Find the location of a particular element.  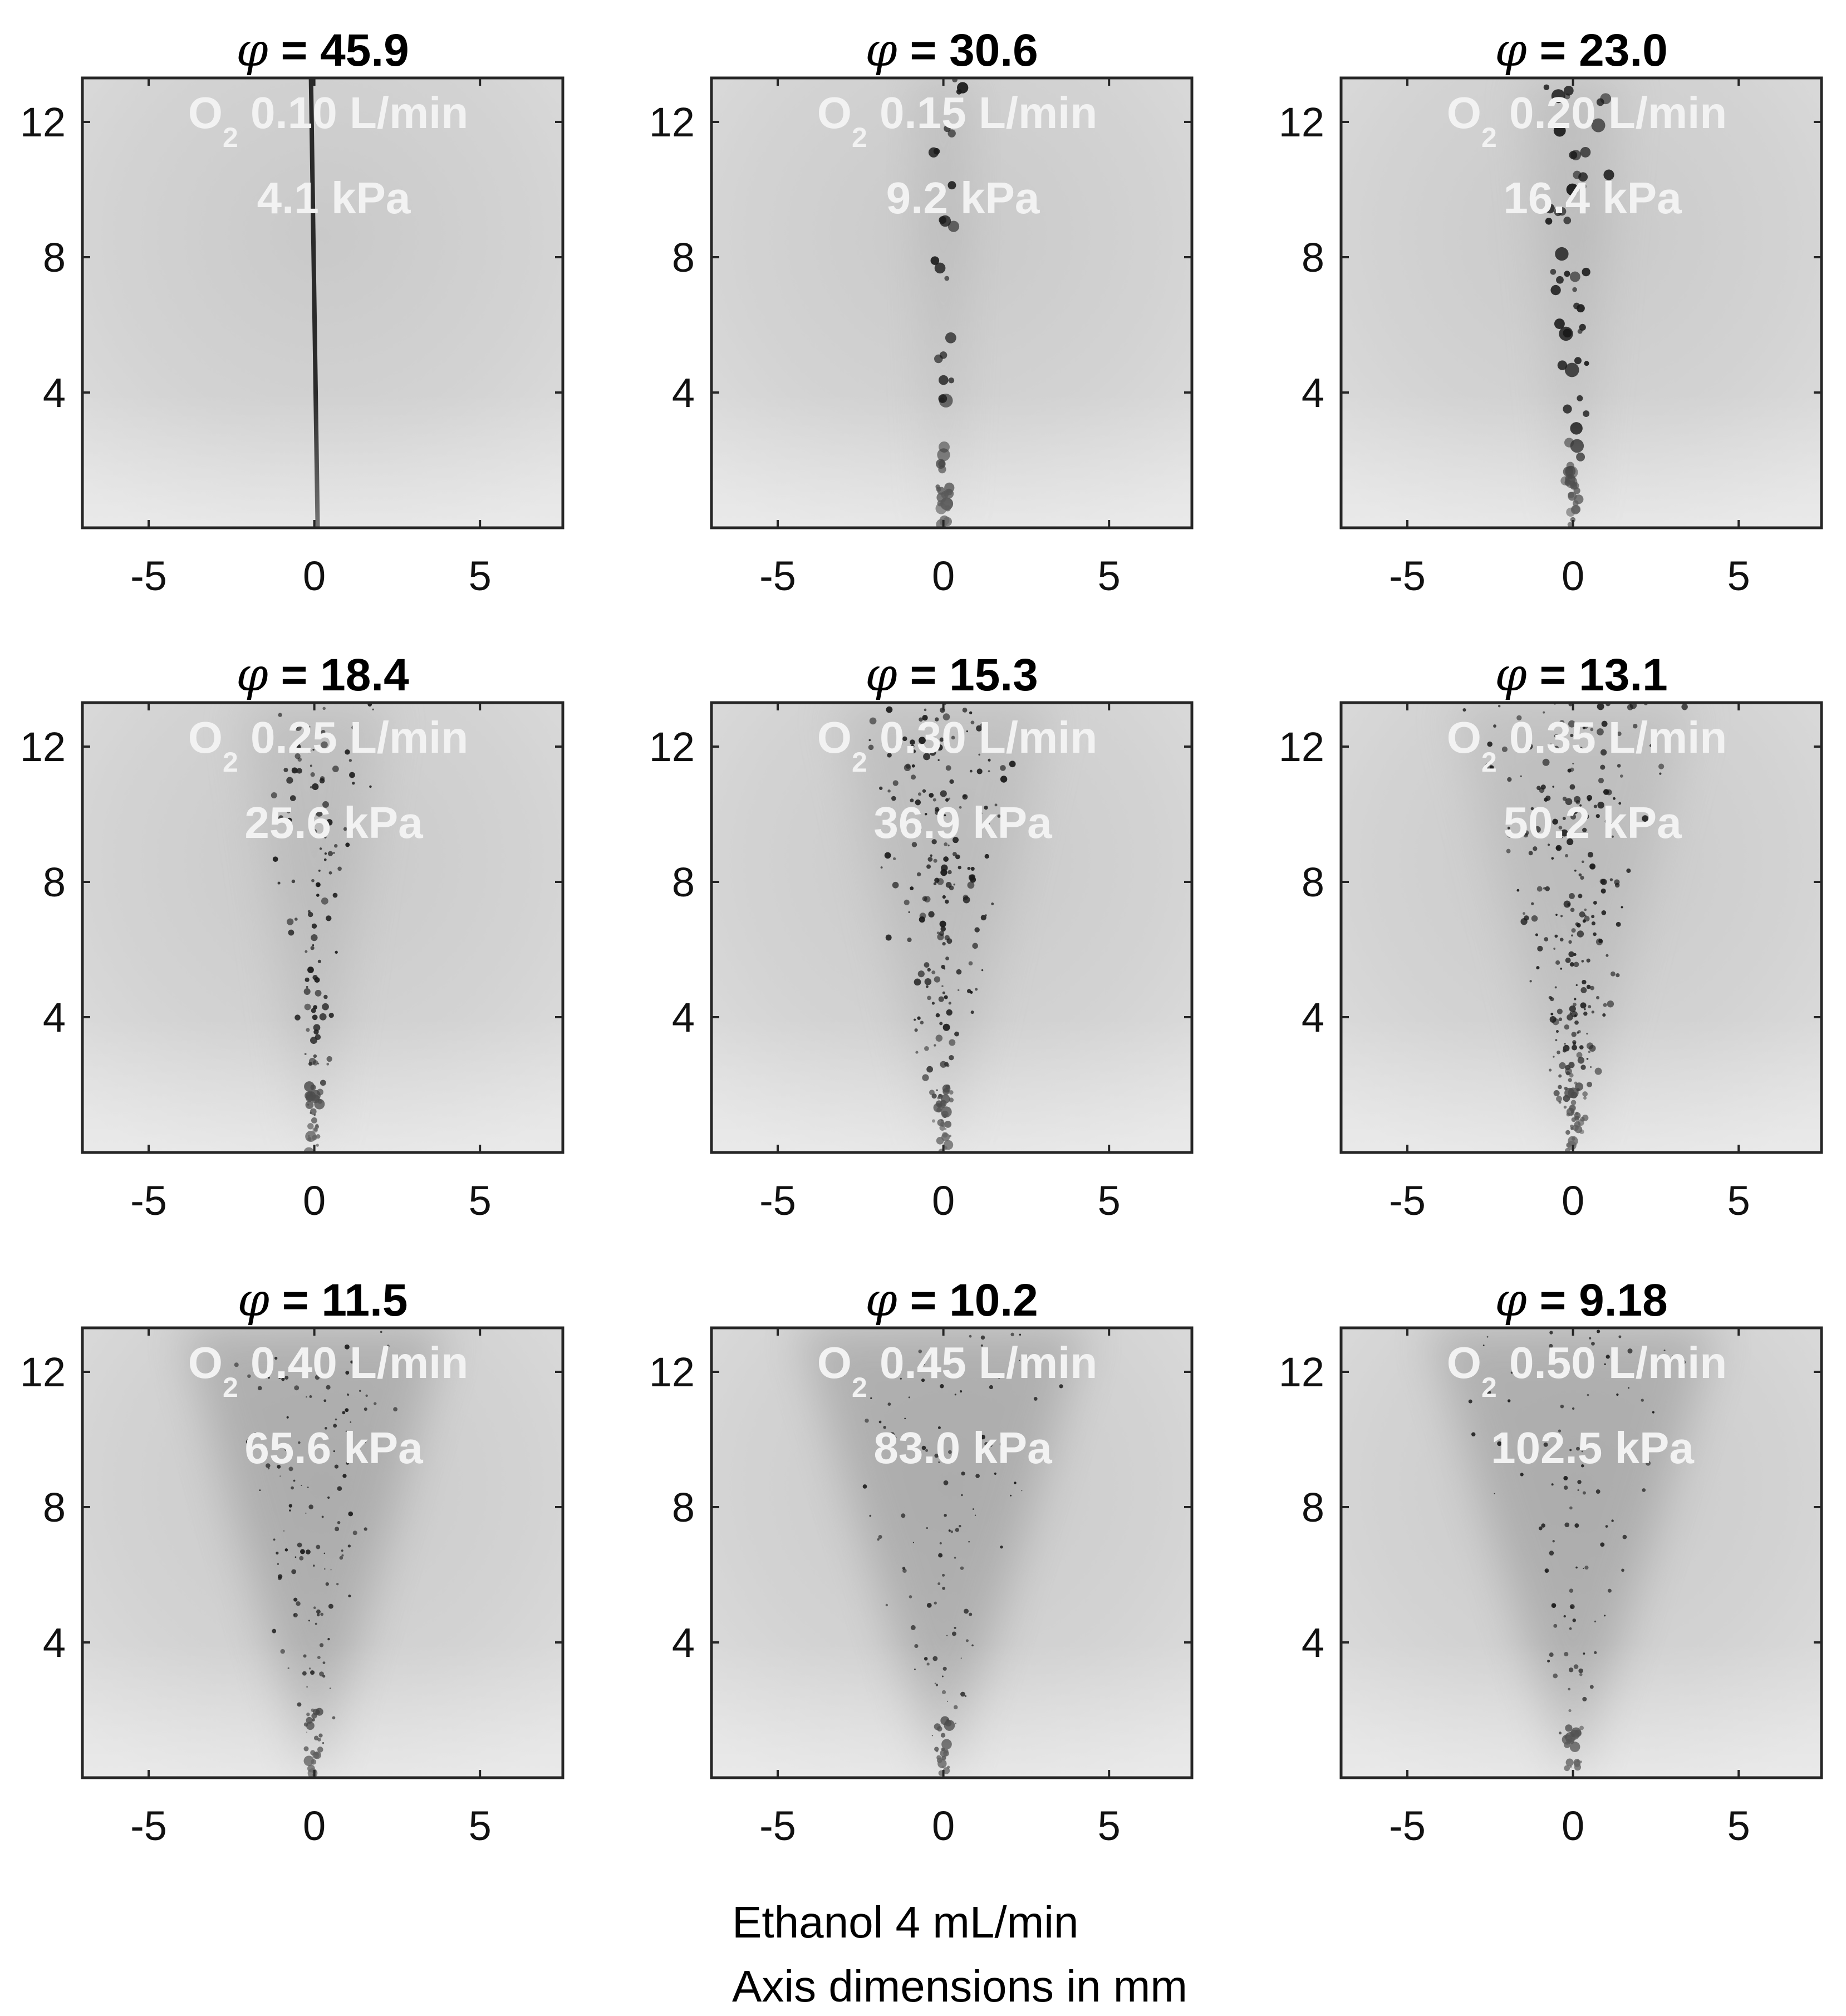

phi-value: 18.4 is located at coordinates (364, 675).